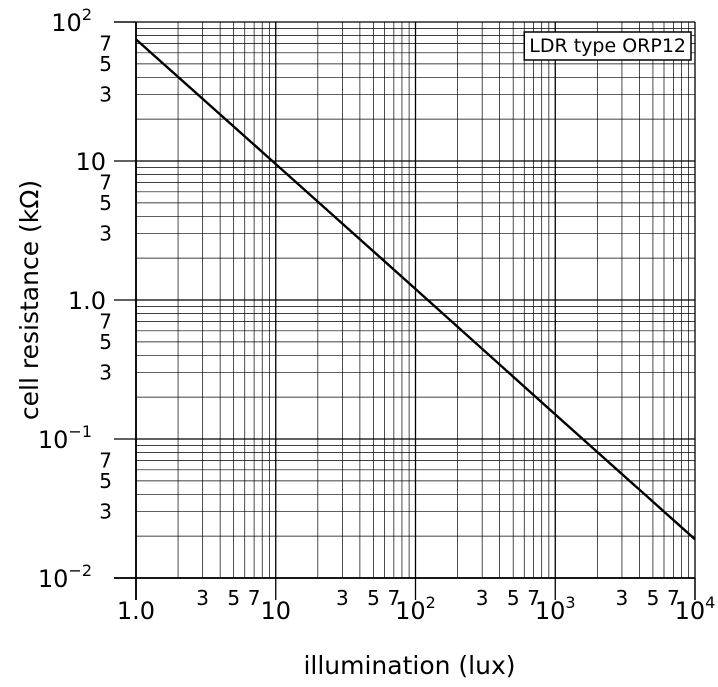 The height and width of the screenshot is (687, 718). Describe the element at coordinates (136, 611) in the screenshot. I see `x-tick-label: 1.0` at that location.